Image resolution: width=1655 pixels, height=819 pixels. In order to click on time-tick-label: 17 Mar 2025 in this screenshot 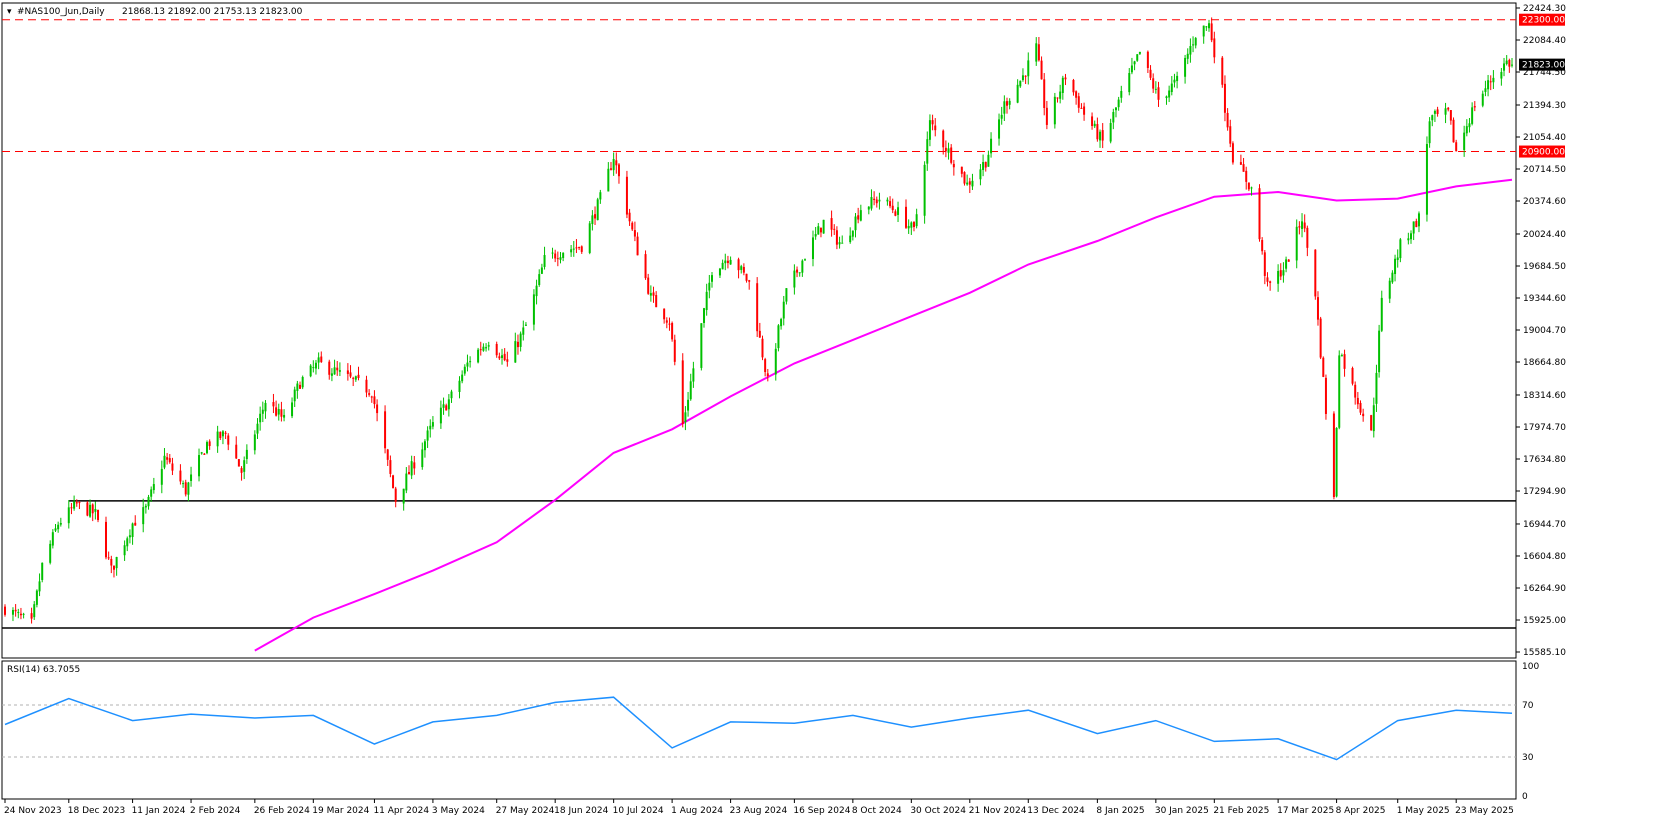, I will do `click(1305, 811)`.